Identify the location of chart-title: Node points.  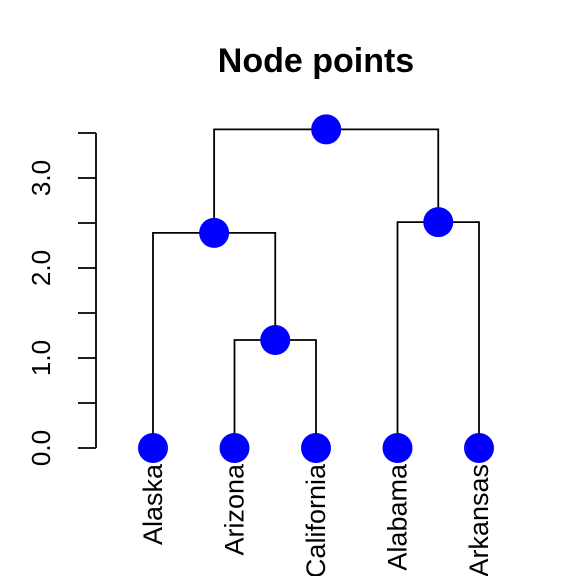
(316, 61).